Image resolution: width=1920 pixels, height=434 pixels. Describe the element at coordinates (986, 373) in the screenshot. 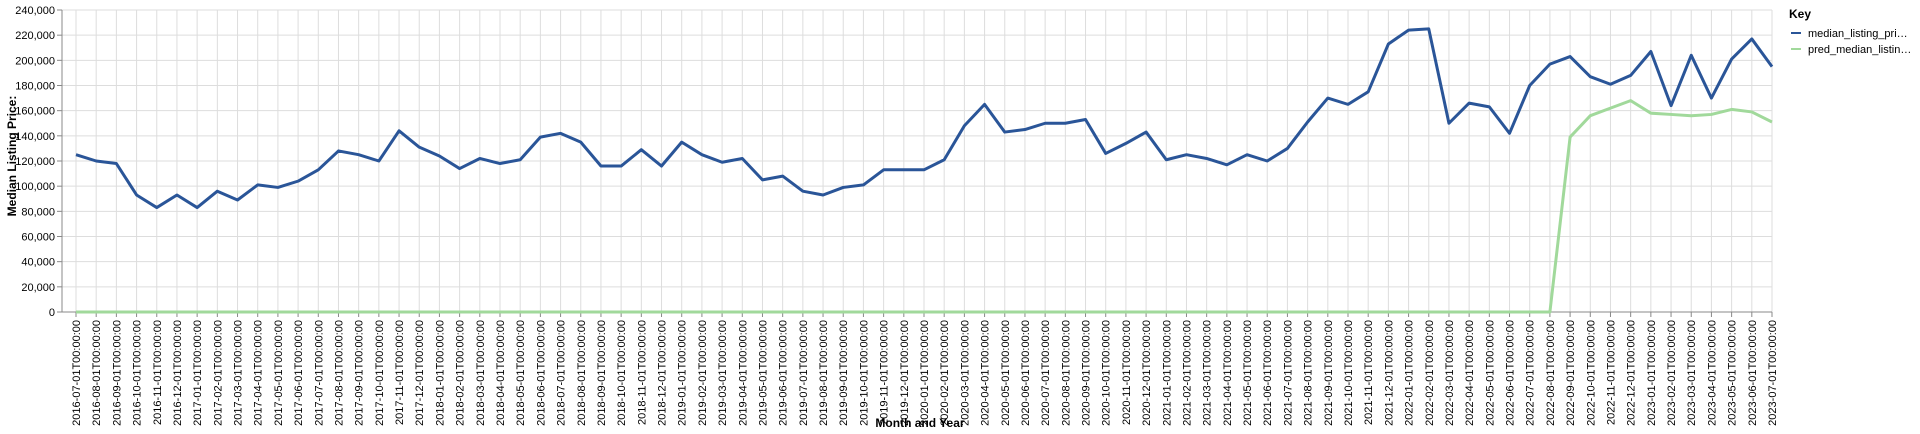

I see `x-tick-label: 2020-04-01T00:00:00` at that location.